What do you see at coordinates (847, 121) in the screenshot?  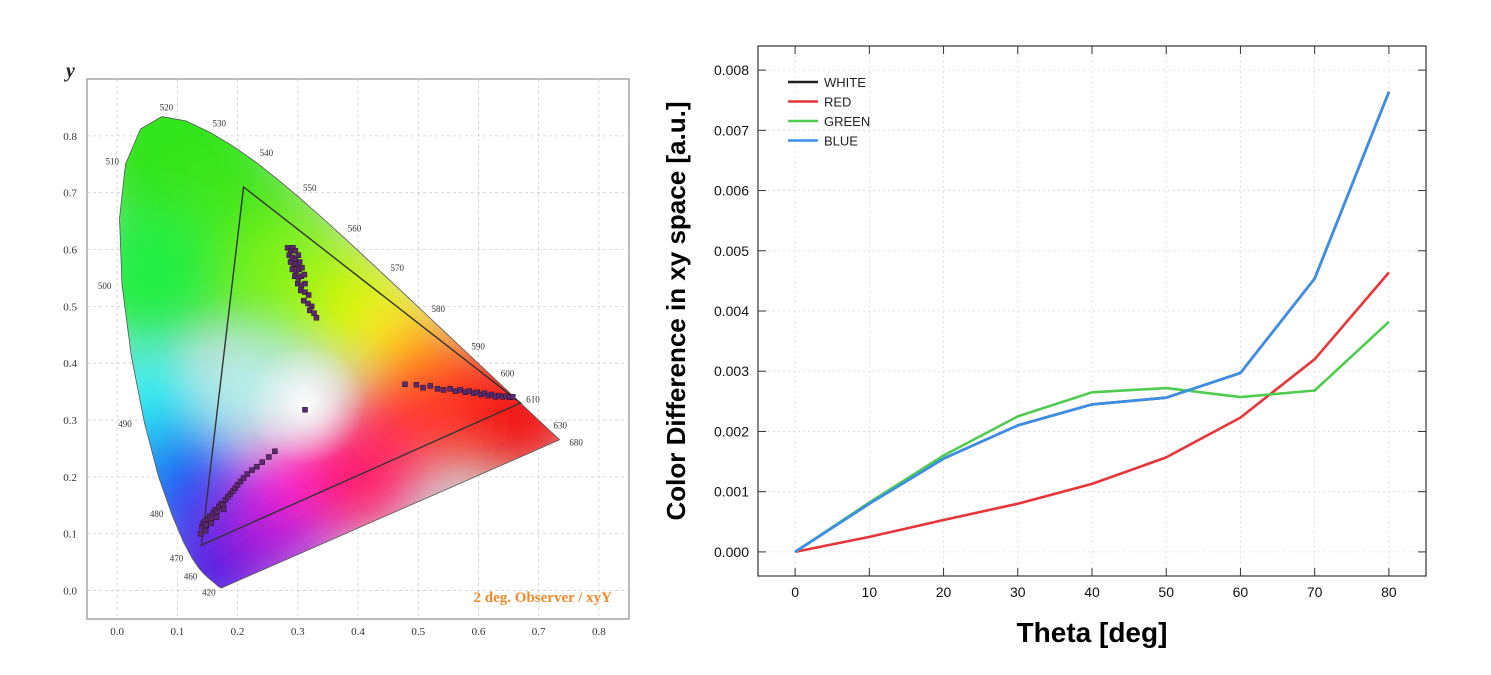 I see `legend-label-green: GREEN` at bounding box center [847, 121].